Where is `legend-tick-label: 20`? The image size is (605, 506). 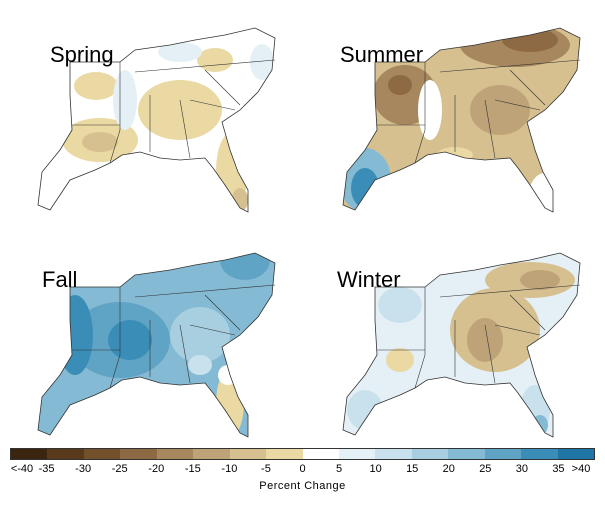 legend-tick-label: 20 is located at coordinates (448, 469).